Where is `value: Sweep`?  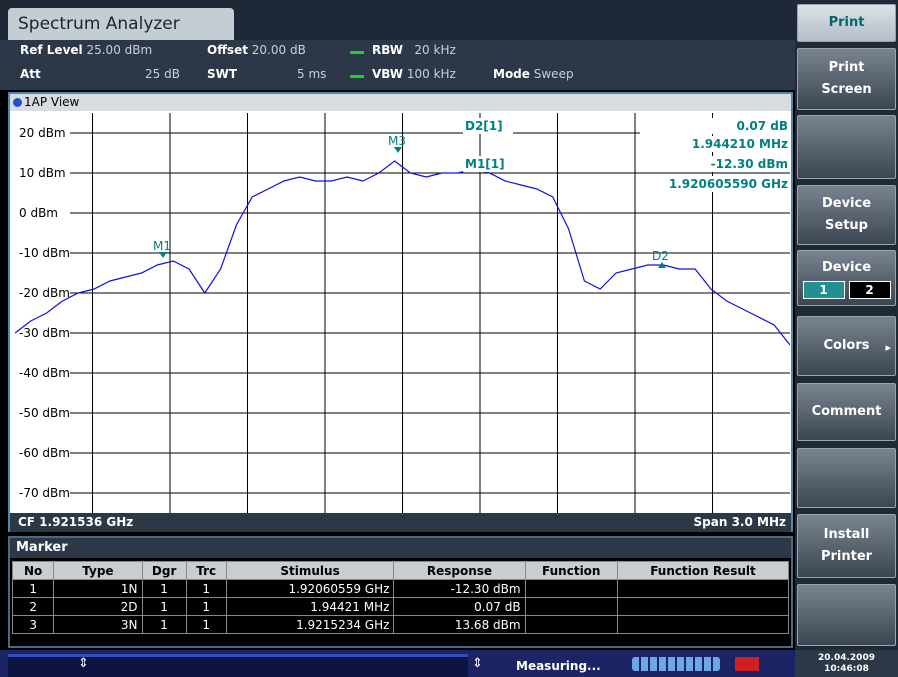
value: Sweep is located at coordinates (553, 74).